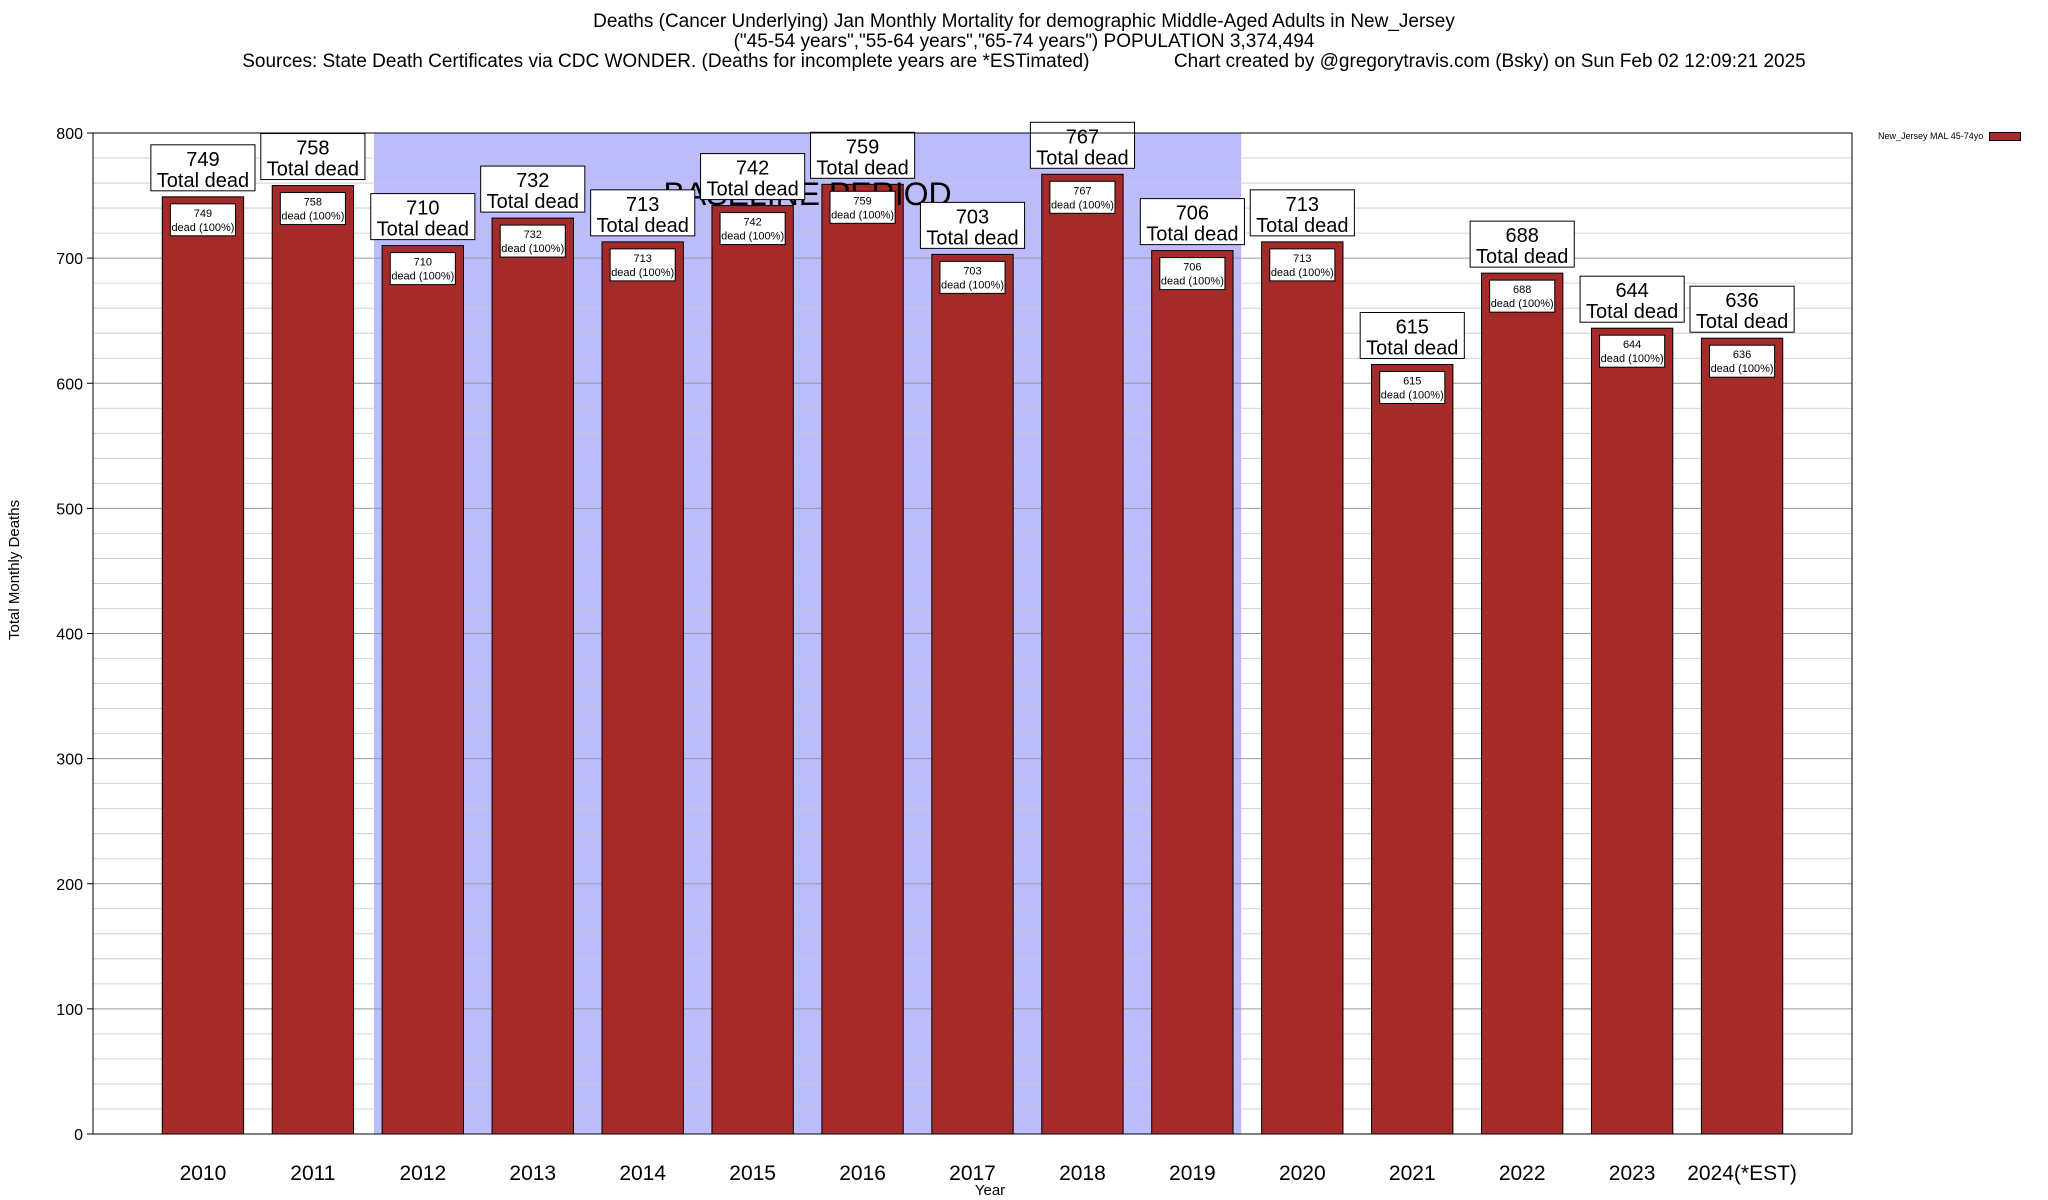  Describe the element at coordinates (533, 235) in the screenshot. I see `inner-value-label: 732` at that location.